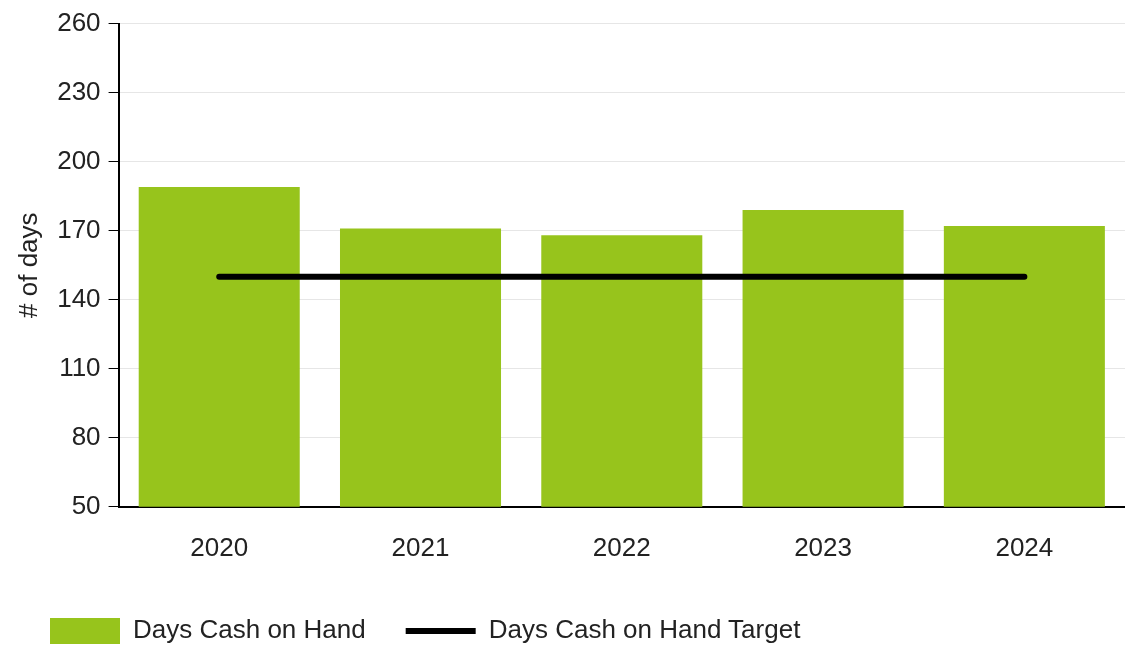 The image size is (1125, 664). What do you see at coordinates (621, 546) in the screenshot?
I see `x-tick-label: 2022` at bounding box center [621, 546].